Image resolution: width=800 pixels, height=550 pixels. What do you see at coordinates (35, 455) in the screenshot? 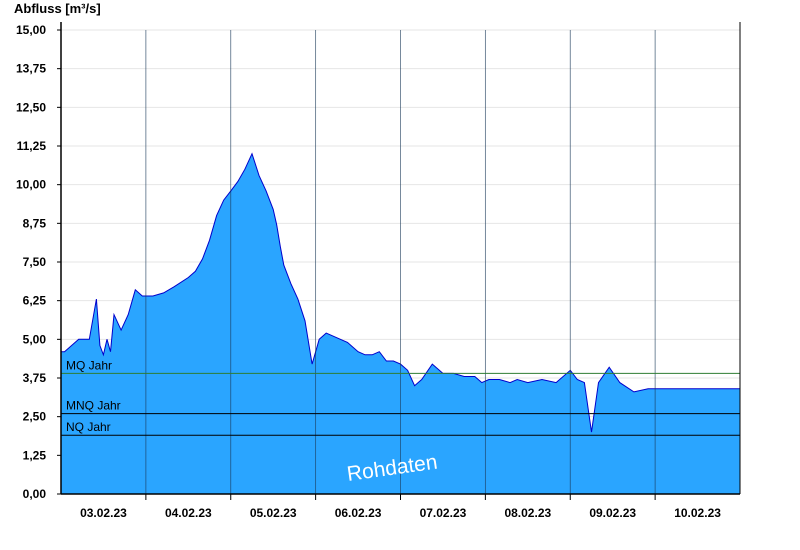
I see `y-tick-label: 1,25` at bounding box center [35, 455].